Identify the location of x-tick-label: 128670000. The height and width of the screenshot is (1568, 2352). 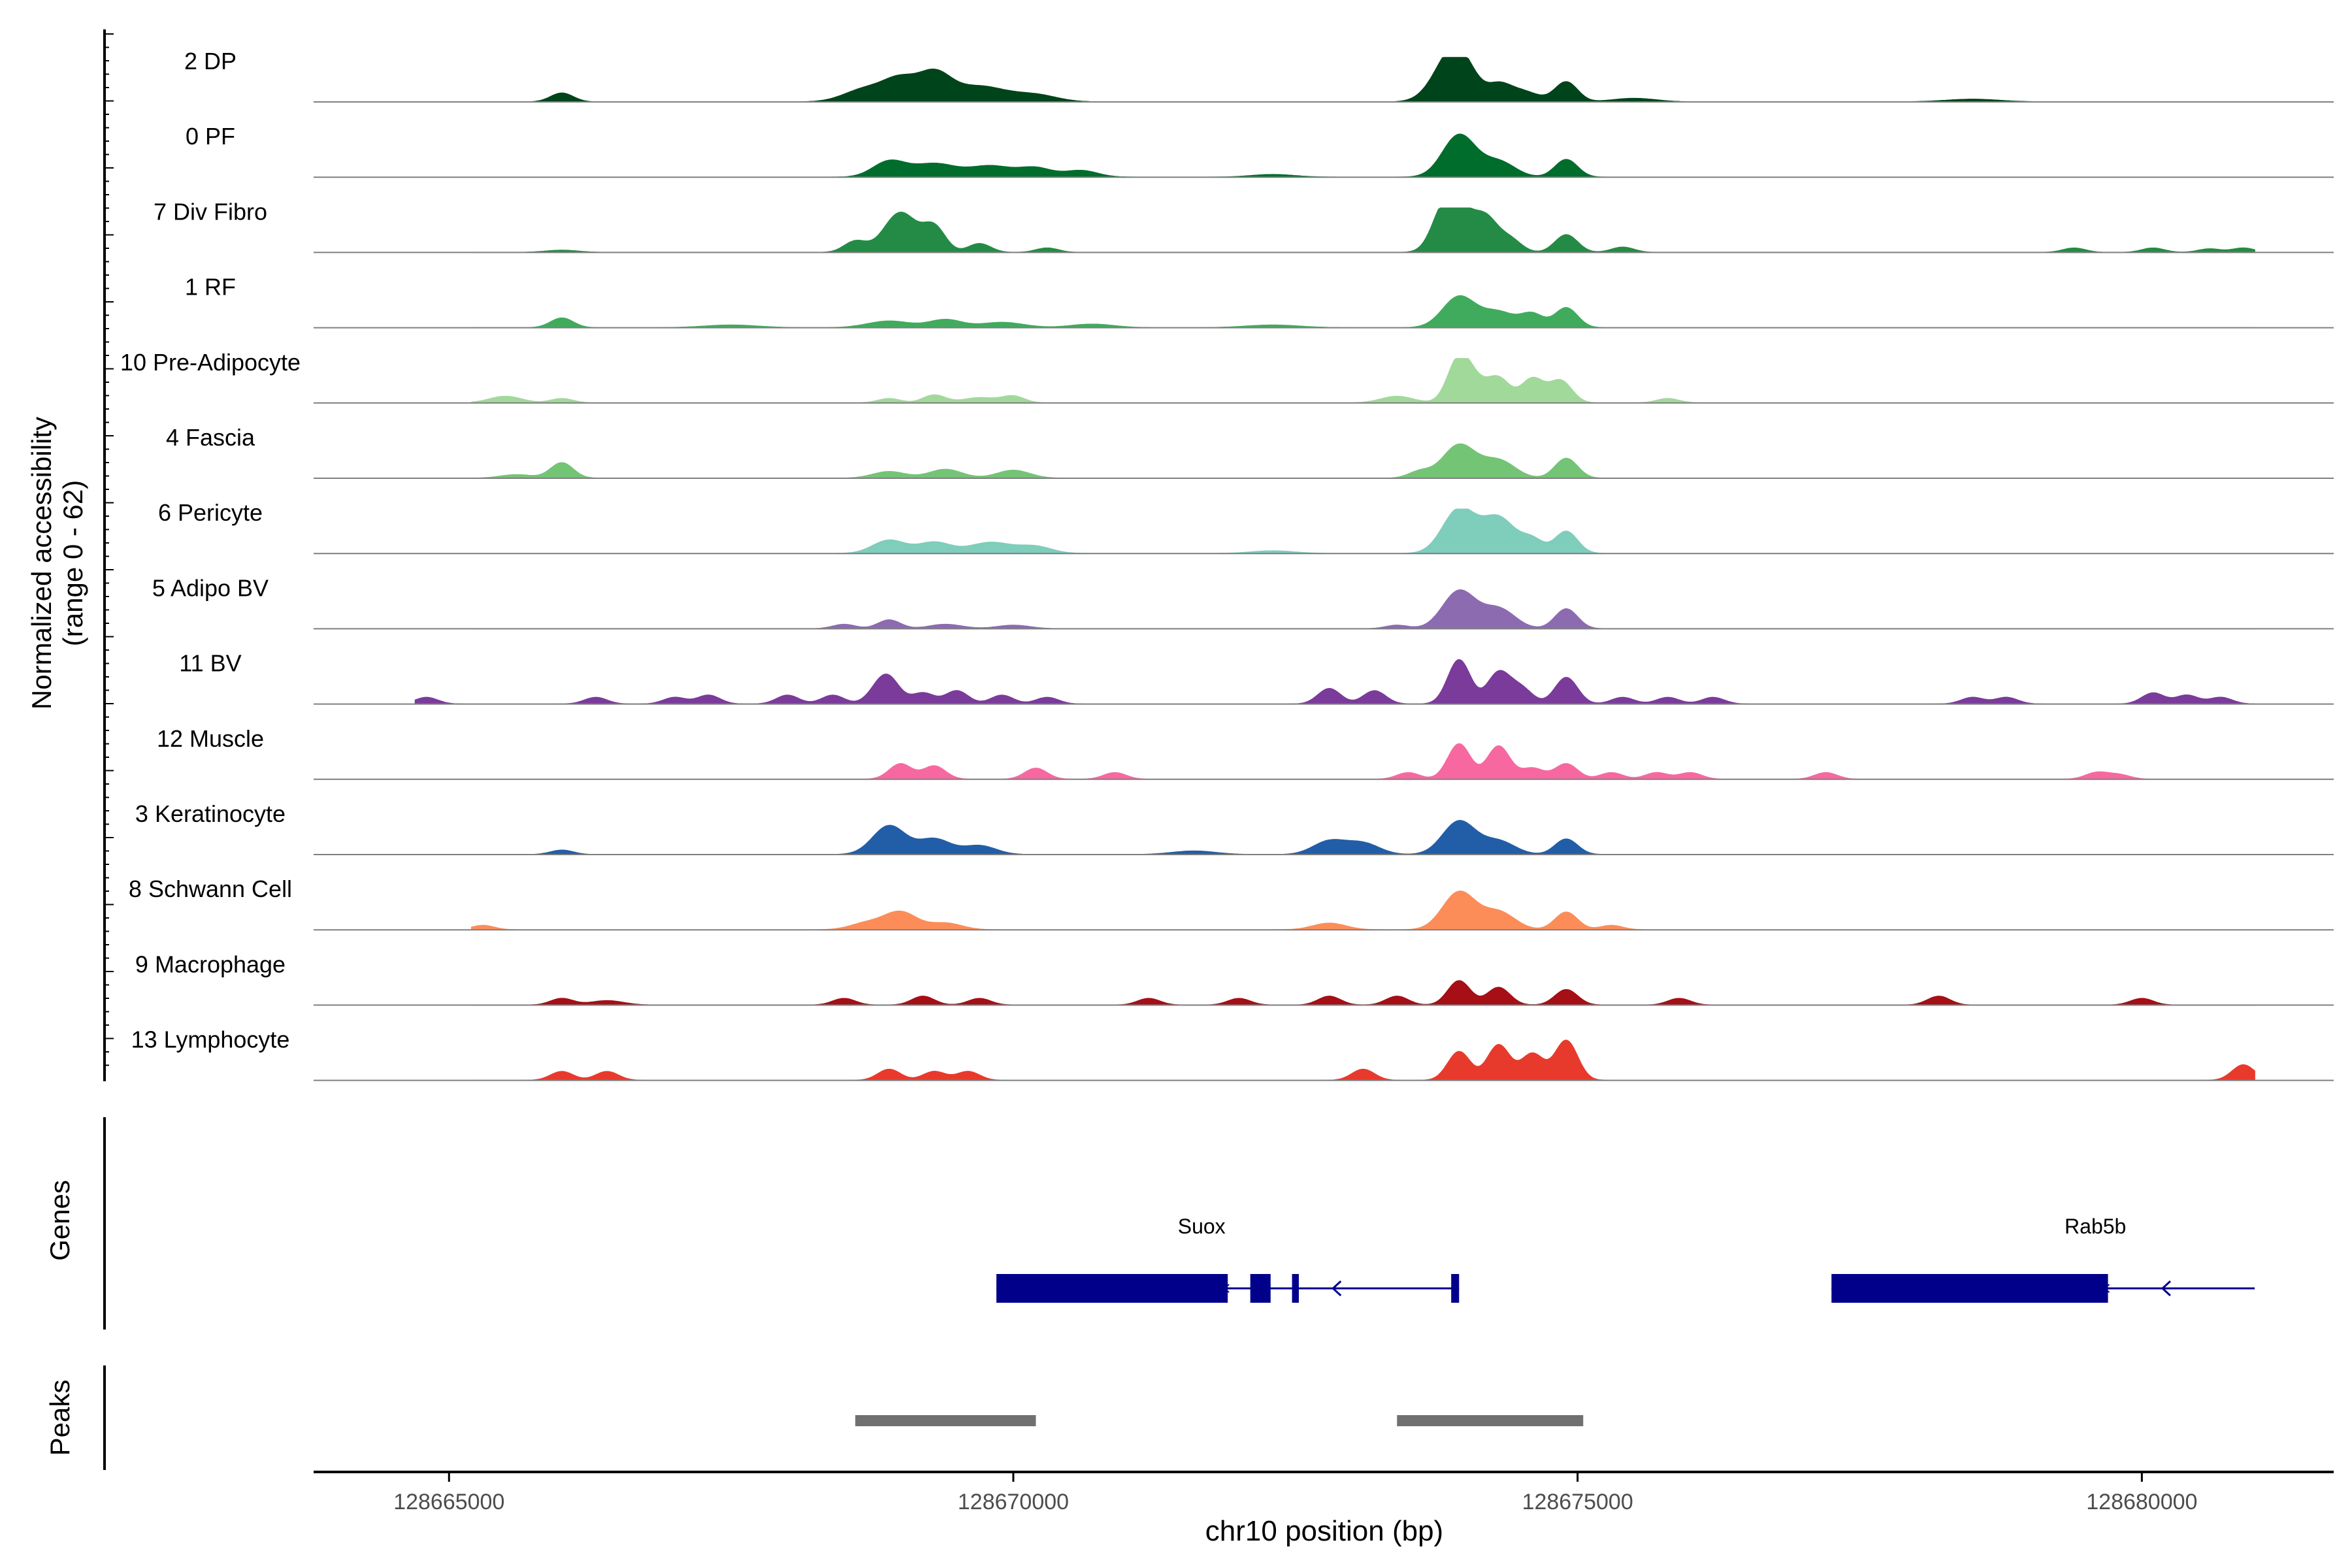
(1013, 1502).